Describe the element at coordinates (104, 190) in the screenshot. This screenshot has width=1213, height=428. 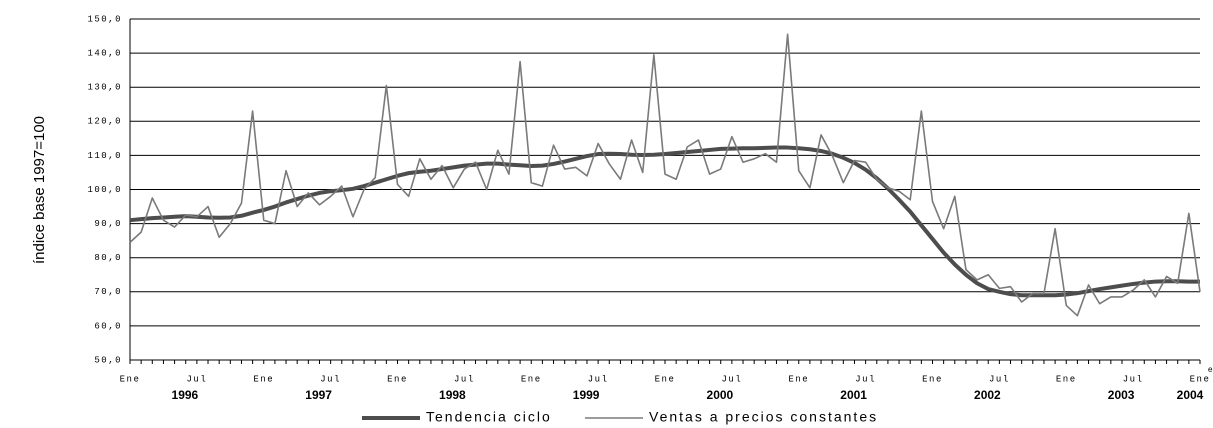
I see `y-tick-label: 100,0` at that location.